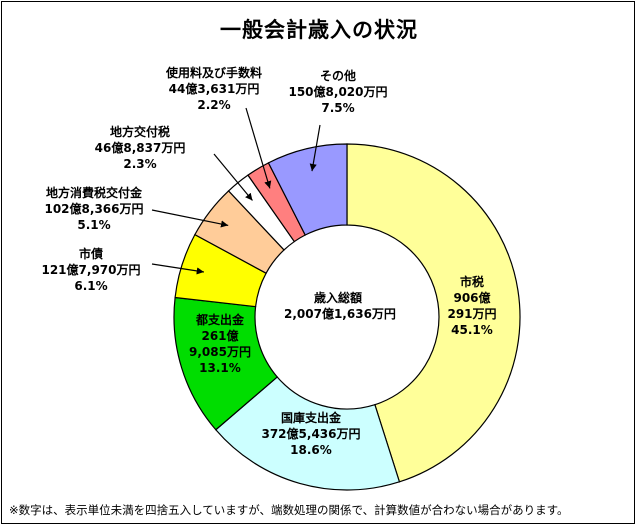 The width and height of the screenshot is (639, 529). I want to click on slice-name: 都支出金, so click(219, 320).